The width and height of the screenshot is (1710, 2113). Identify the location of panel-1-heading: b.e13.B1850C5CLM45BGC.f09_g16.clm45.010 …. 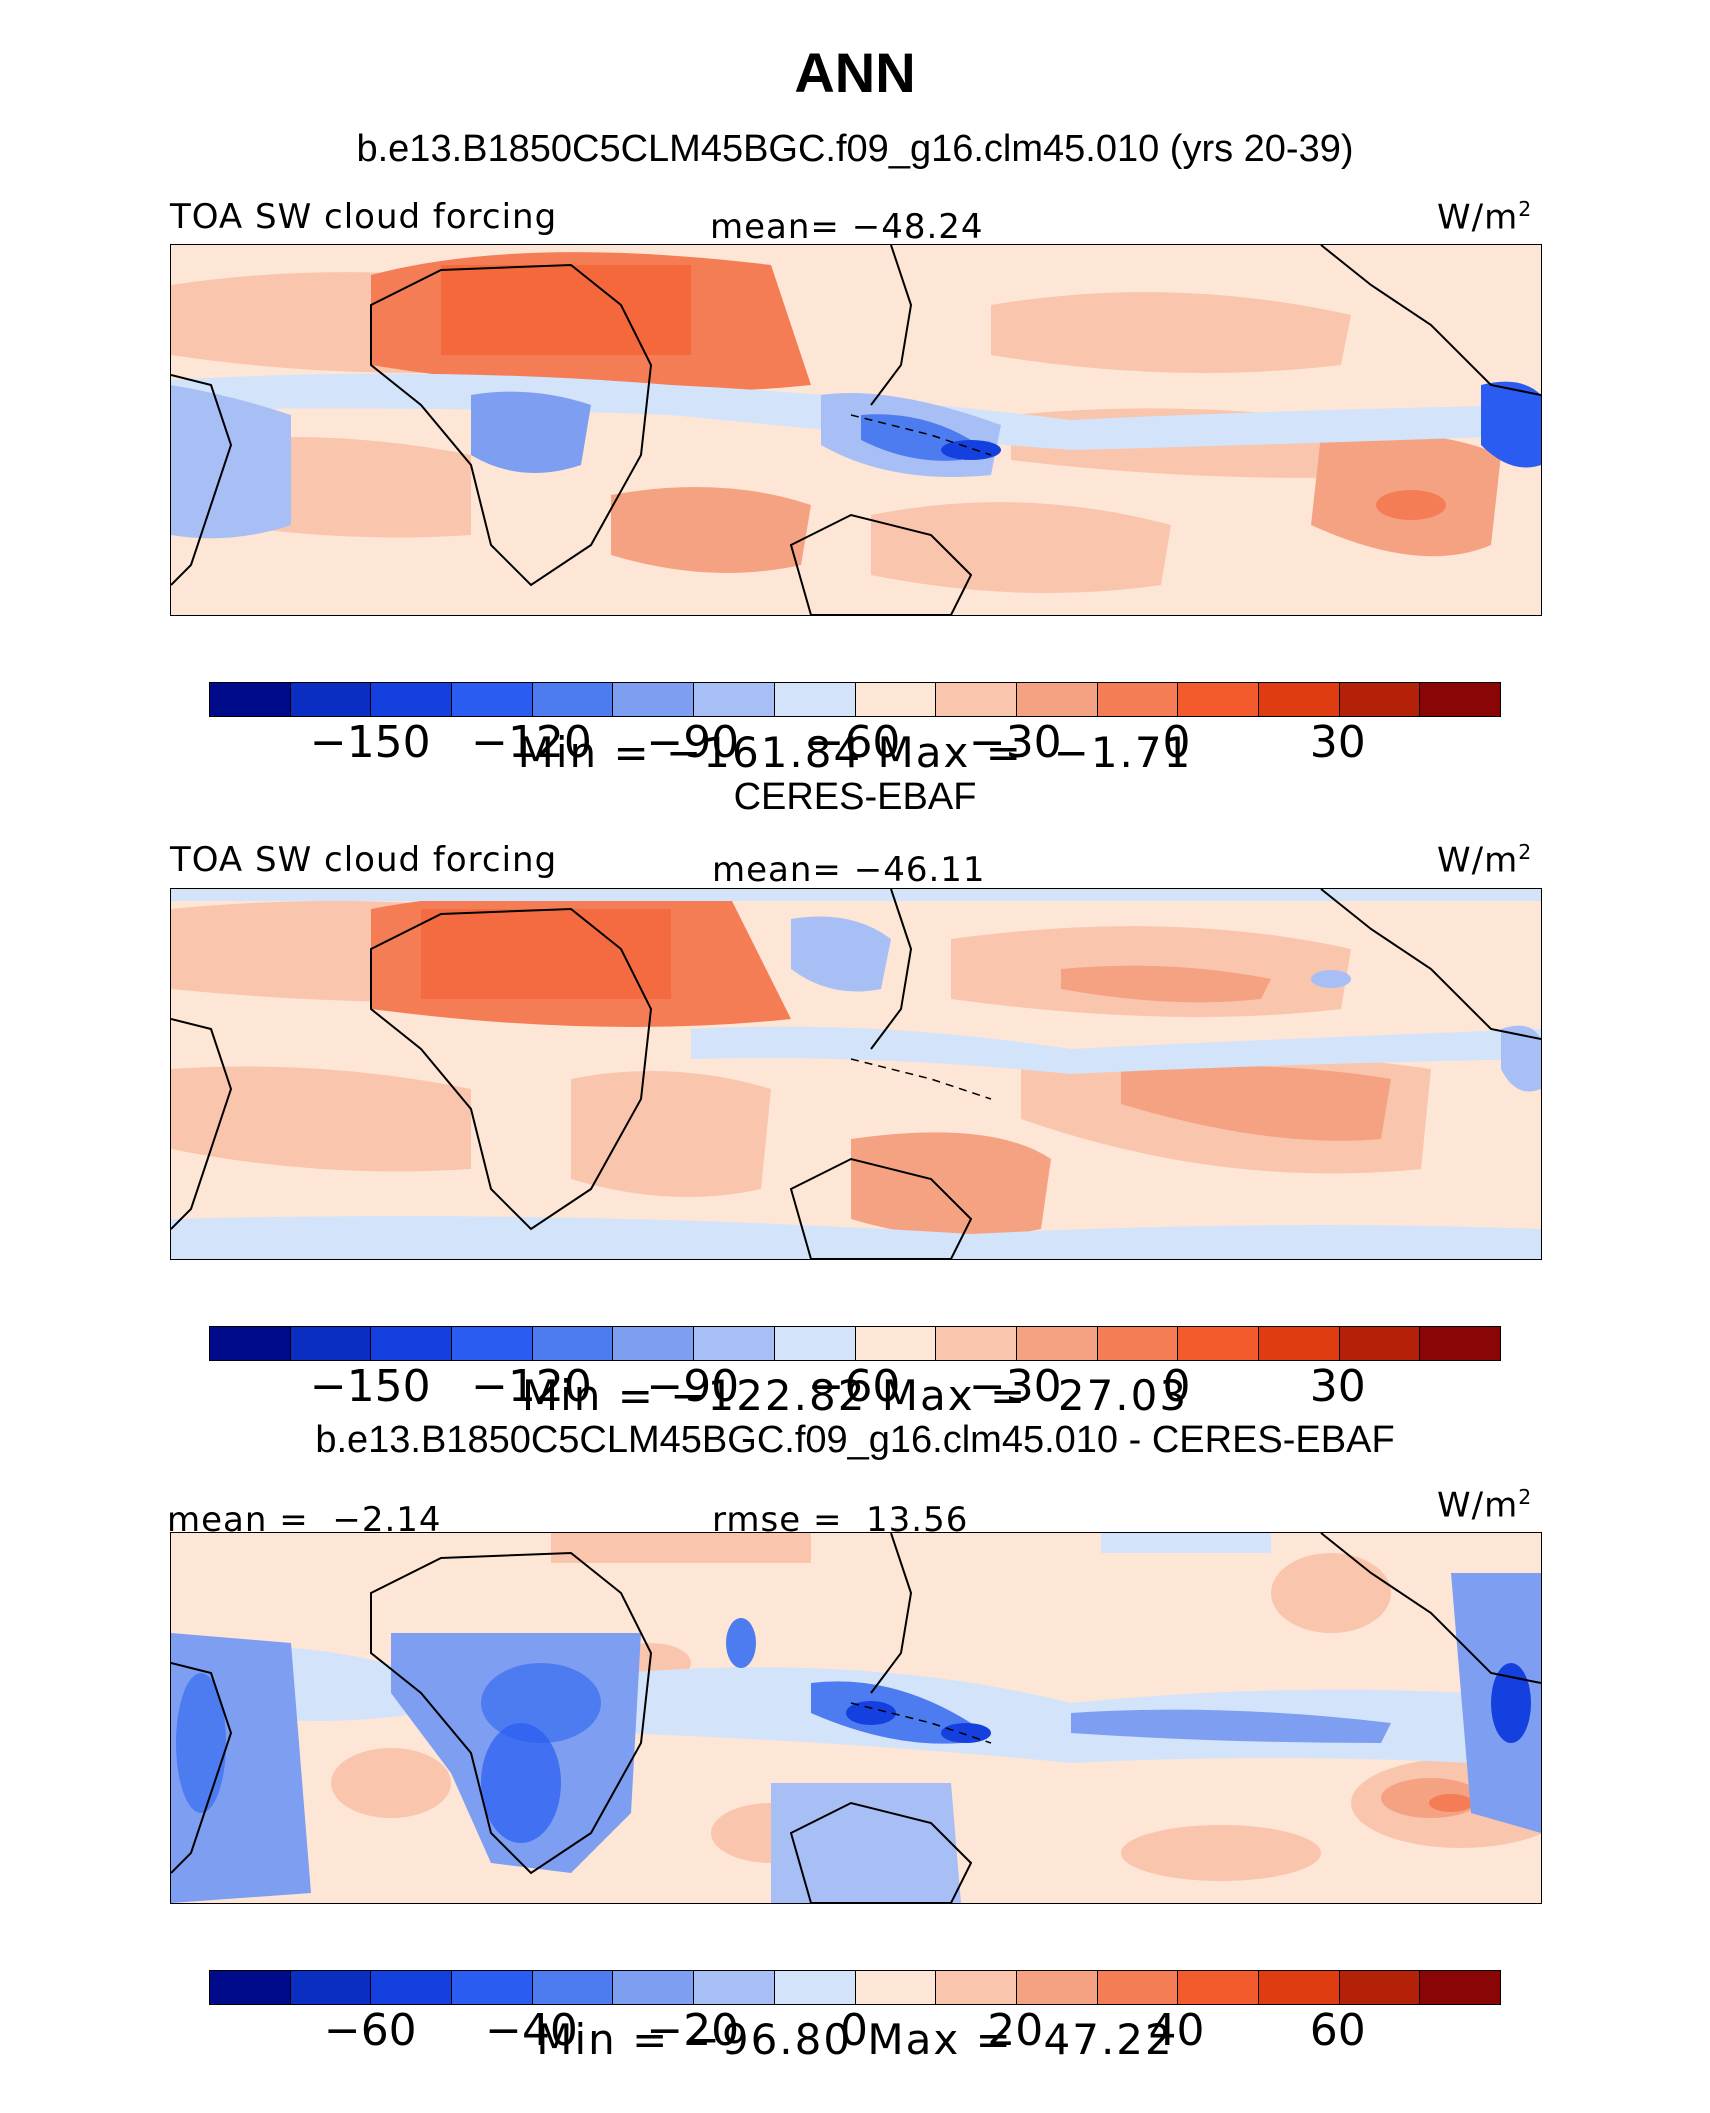
(855, 149).